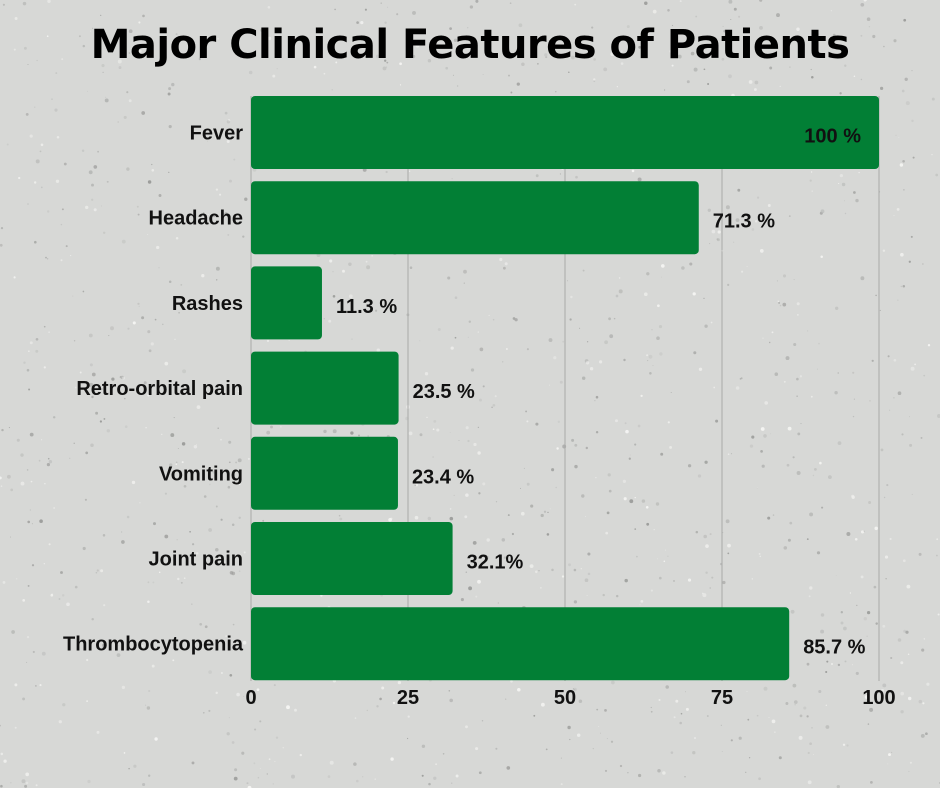 This screenshot has width=940, height=788. What do you see at coordinates (196, 560) in the screenshot?
I see `category-label: Joint pain` at bounding box center [196, 560].